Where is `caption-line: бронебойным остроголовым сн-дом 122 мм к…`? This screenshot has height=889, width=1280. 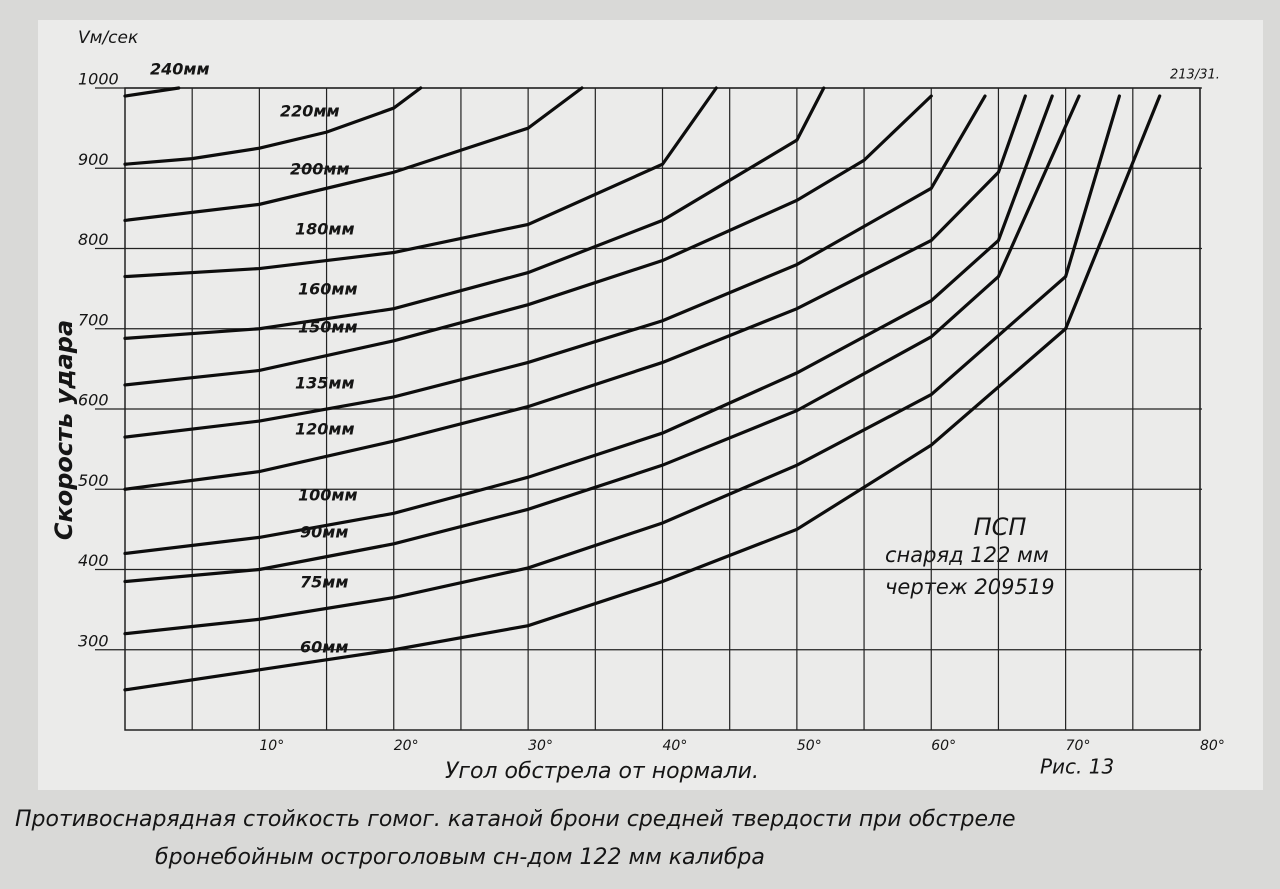 caption-line: бронебойным остроголовым сн-дом 122 мм к… is located at coordinates (460, 857).